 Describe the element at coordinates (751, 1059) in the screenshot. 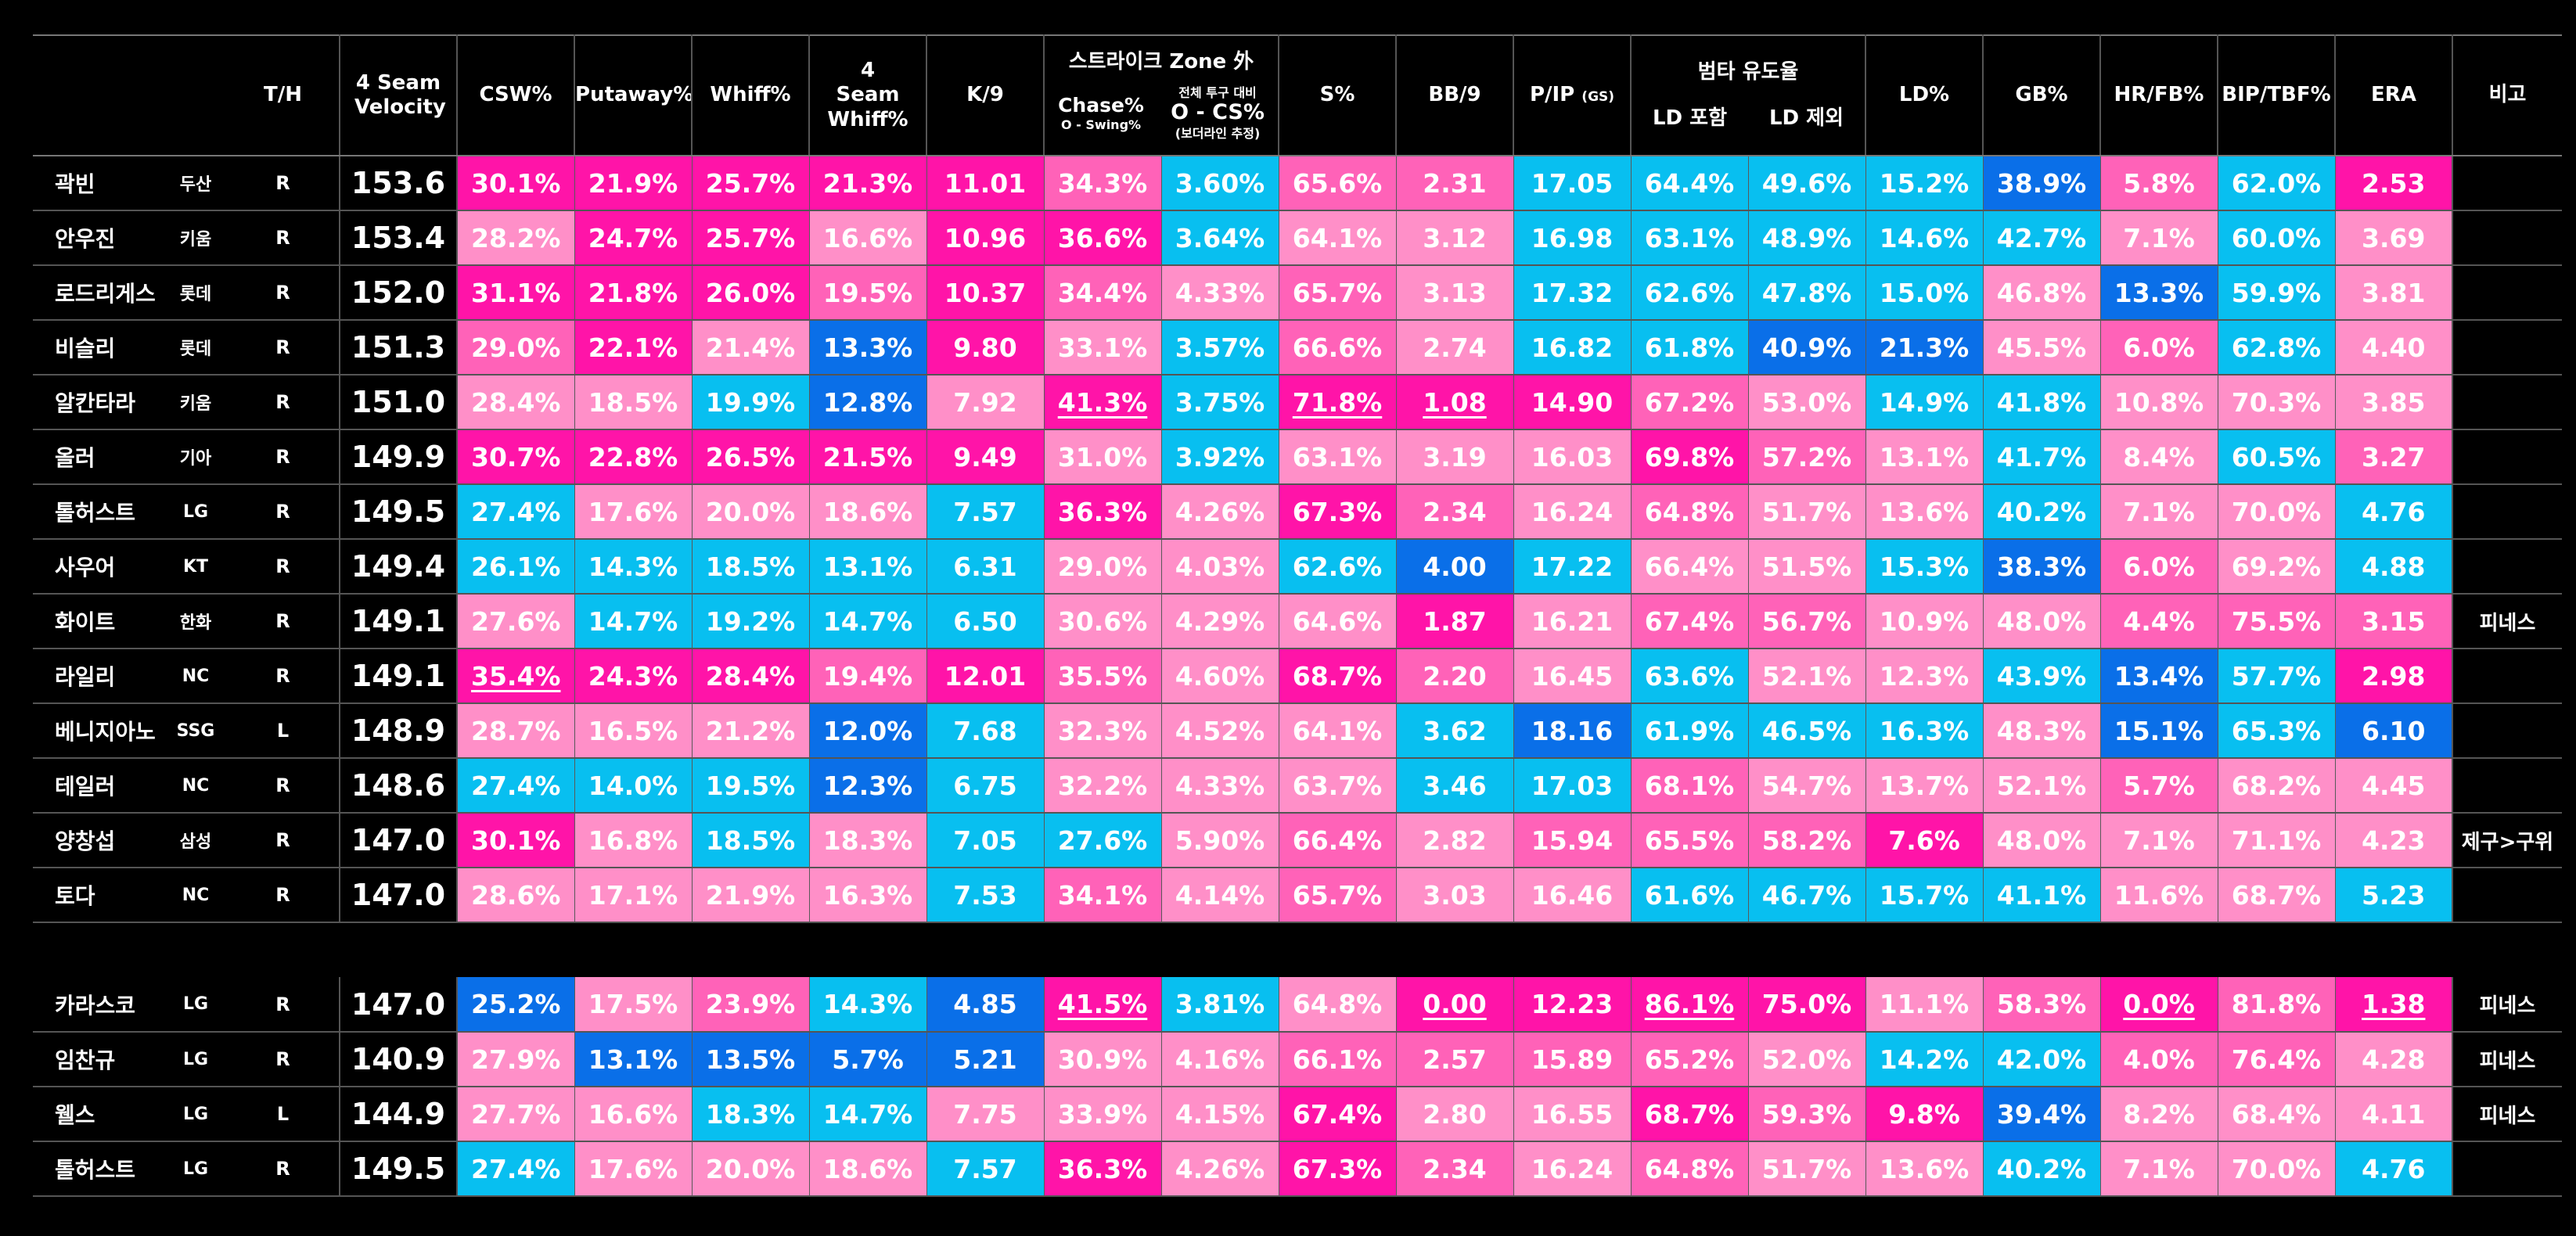

I see `stat-whiff: 13.5%` at that location.